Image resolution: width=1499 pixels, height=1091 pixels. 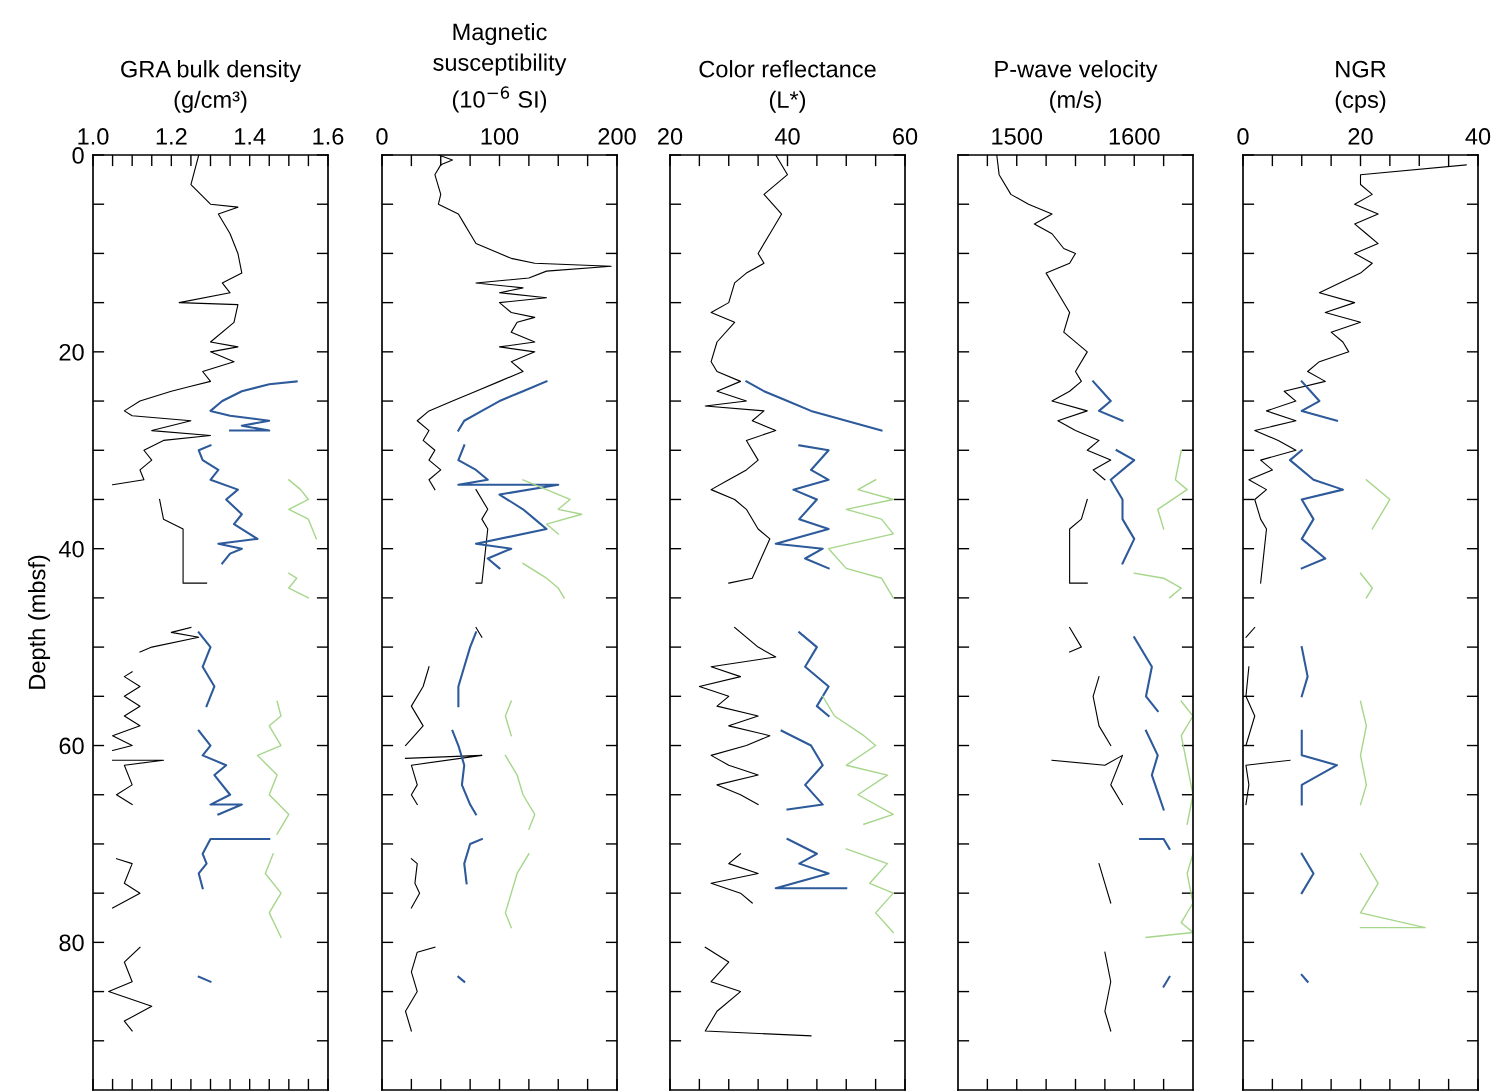 What do you see at coordinates (71, 549) in the screenshot?
I see `y-tick-label: 40` at bounding box center [71, 549].